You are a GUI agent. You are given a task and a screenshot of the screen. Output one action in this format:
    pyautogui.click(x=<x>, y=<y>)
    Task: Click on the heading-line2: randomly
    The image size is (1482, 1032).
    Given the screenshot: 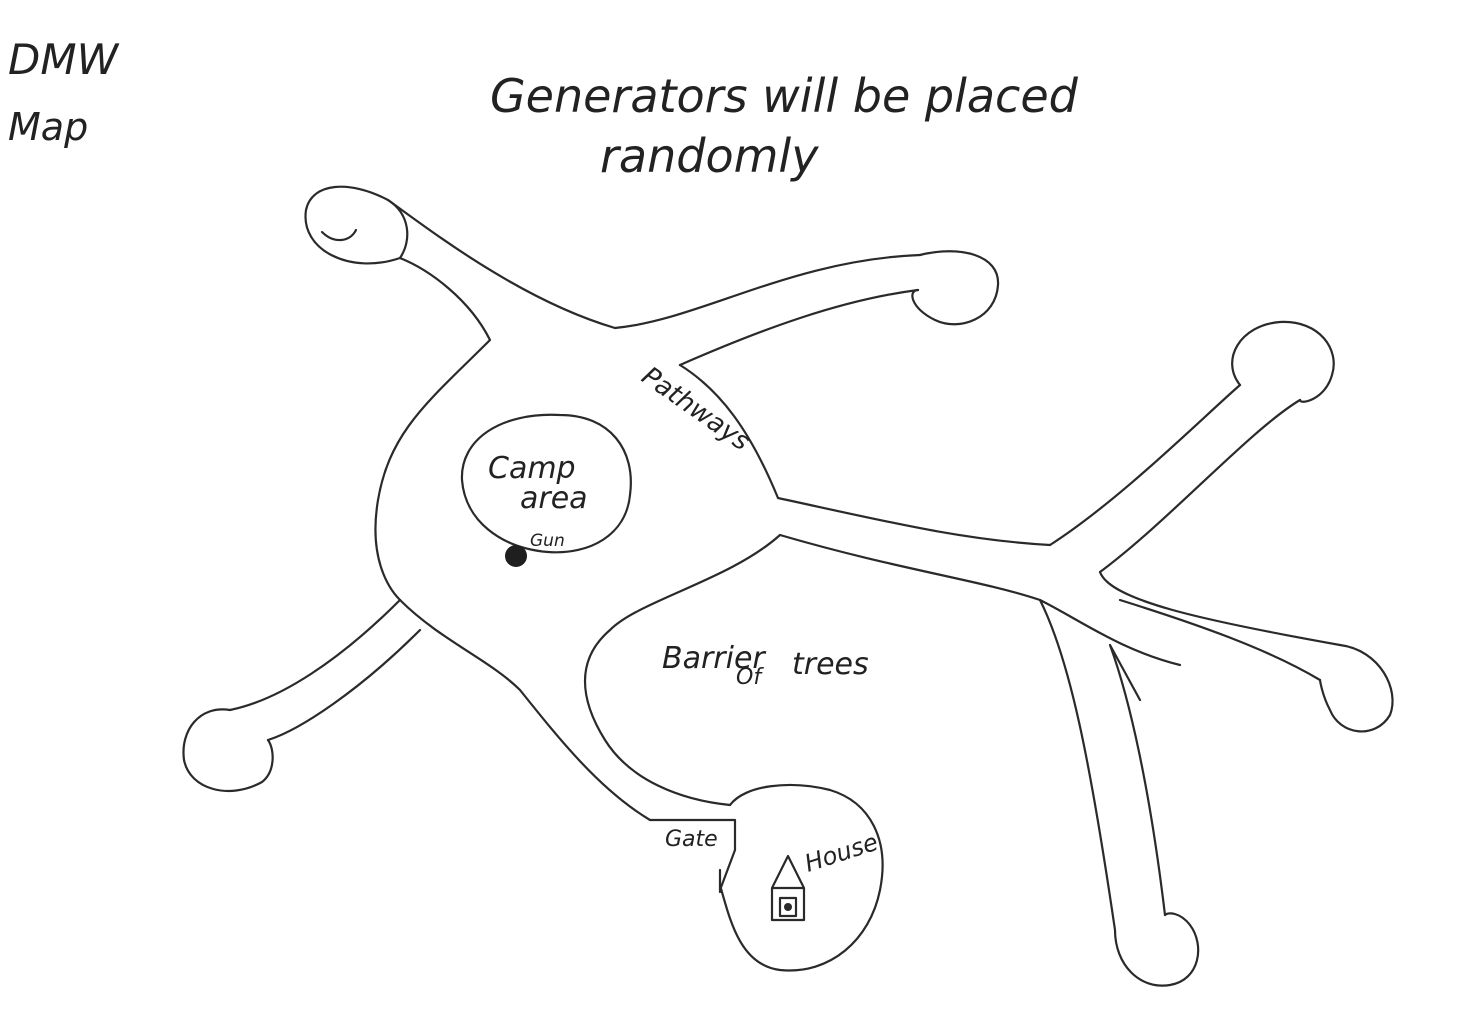 What is the action you would take?
    pyautogui.click(x=709, y=156)
    